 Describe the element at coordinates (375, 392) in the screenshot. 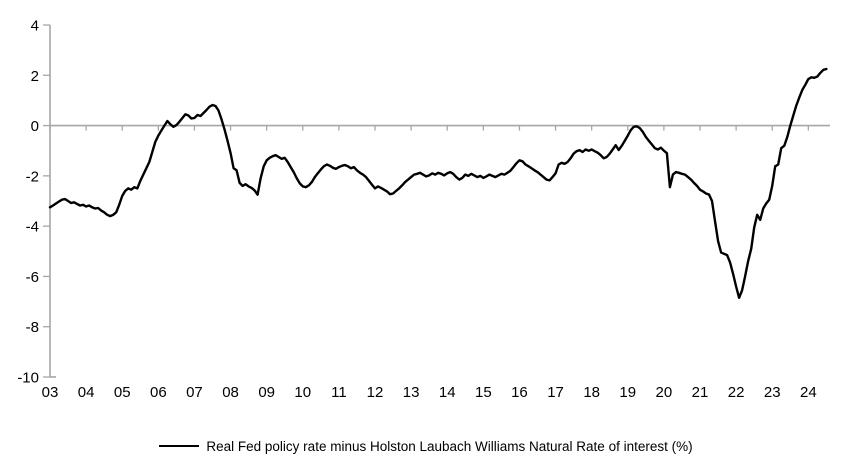

I see `x-tick-label: 12` at that location.